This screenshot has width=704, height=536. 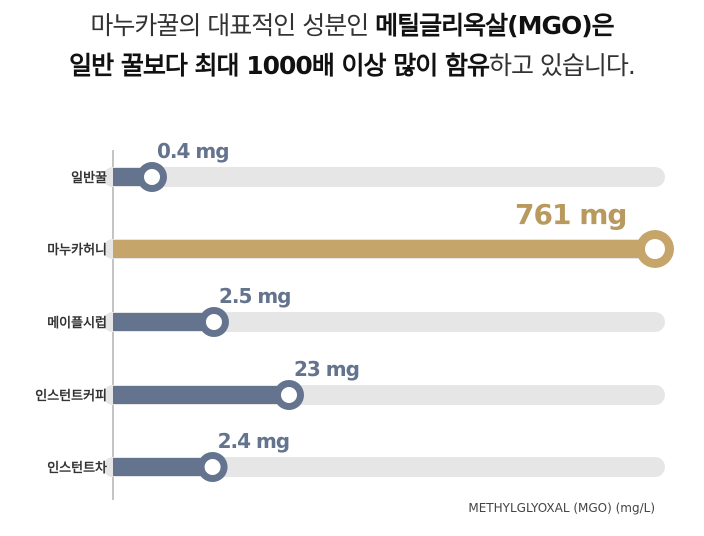 I want to click on value-label: 0.4 mg, so click(x=193, y=151).